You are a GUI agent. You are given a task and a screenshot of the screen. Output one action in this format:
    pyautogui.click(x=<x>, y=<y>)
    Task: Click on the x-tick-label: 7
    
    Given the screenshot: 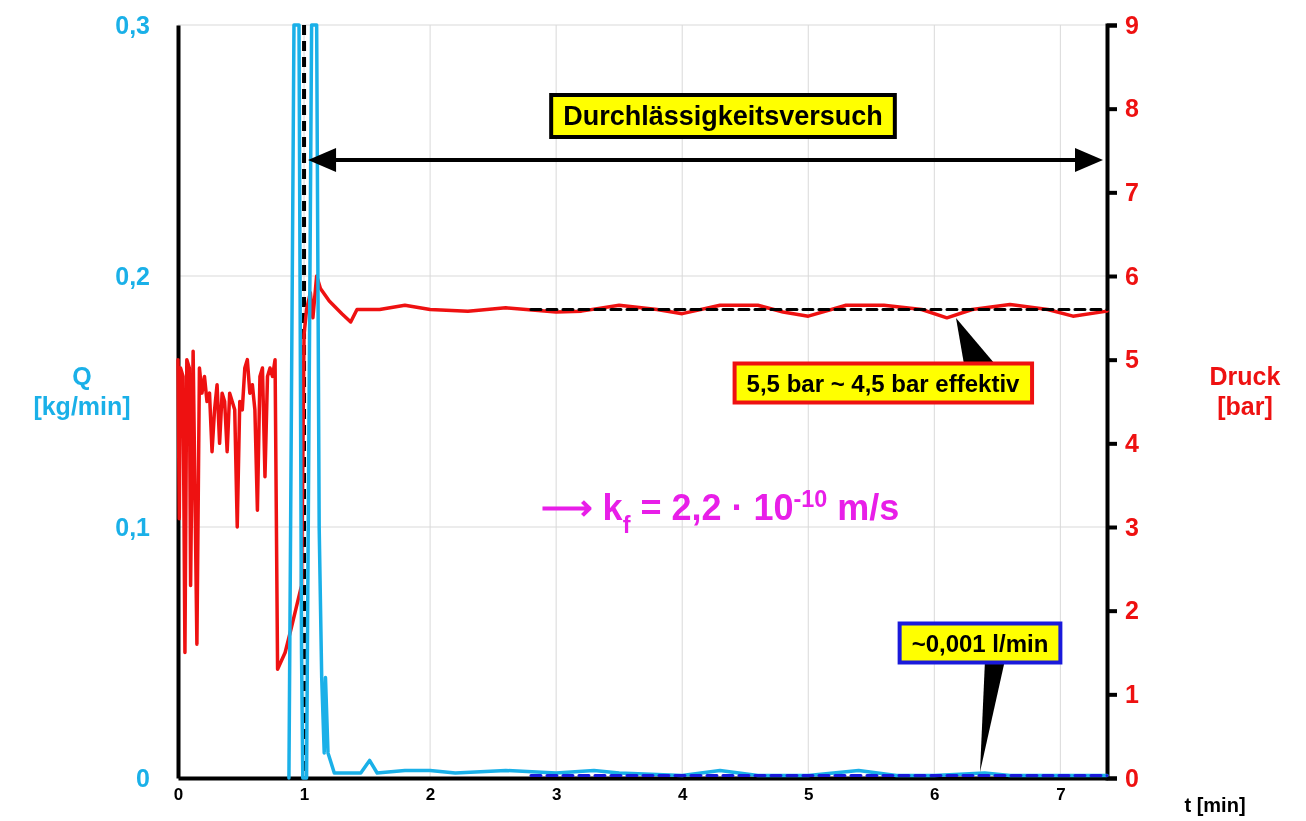 What is the action you would take?
    pyautogui.click(x=1061, y=795)
    